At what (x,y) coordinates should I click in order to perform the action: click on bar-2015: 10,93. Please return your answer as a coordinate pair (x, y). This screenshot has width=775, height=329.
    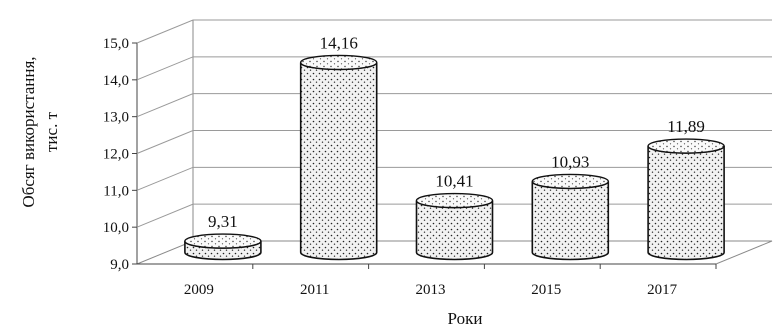
    Looking at the image, I should click on (570, 206).